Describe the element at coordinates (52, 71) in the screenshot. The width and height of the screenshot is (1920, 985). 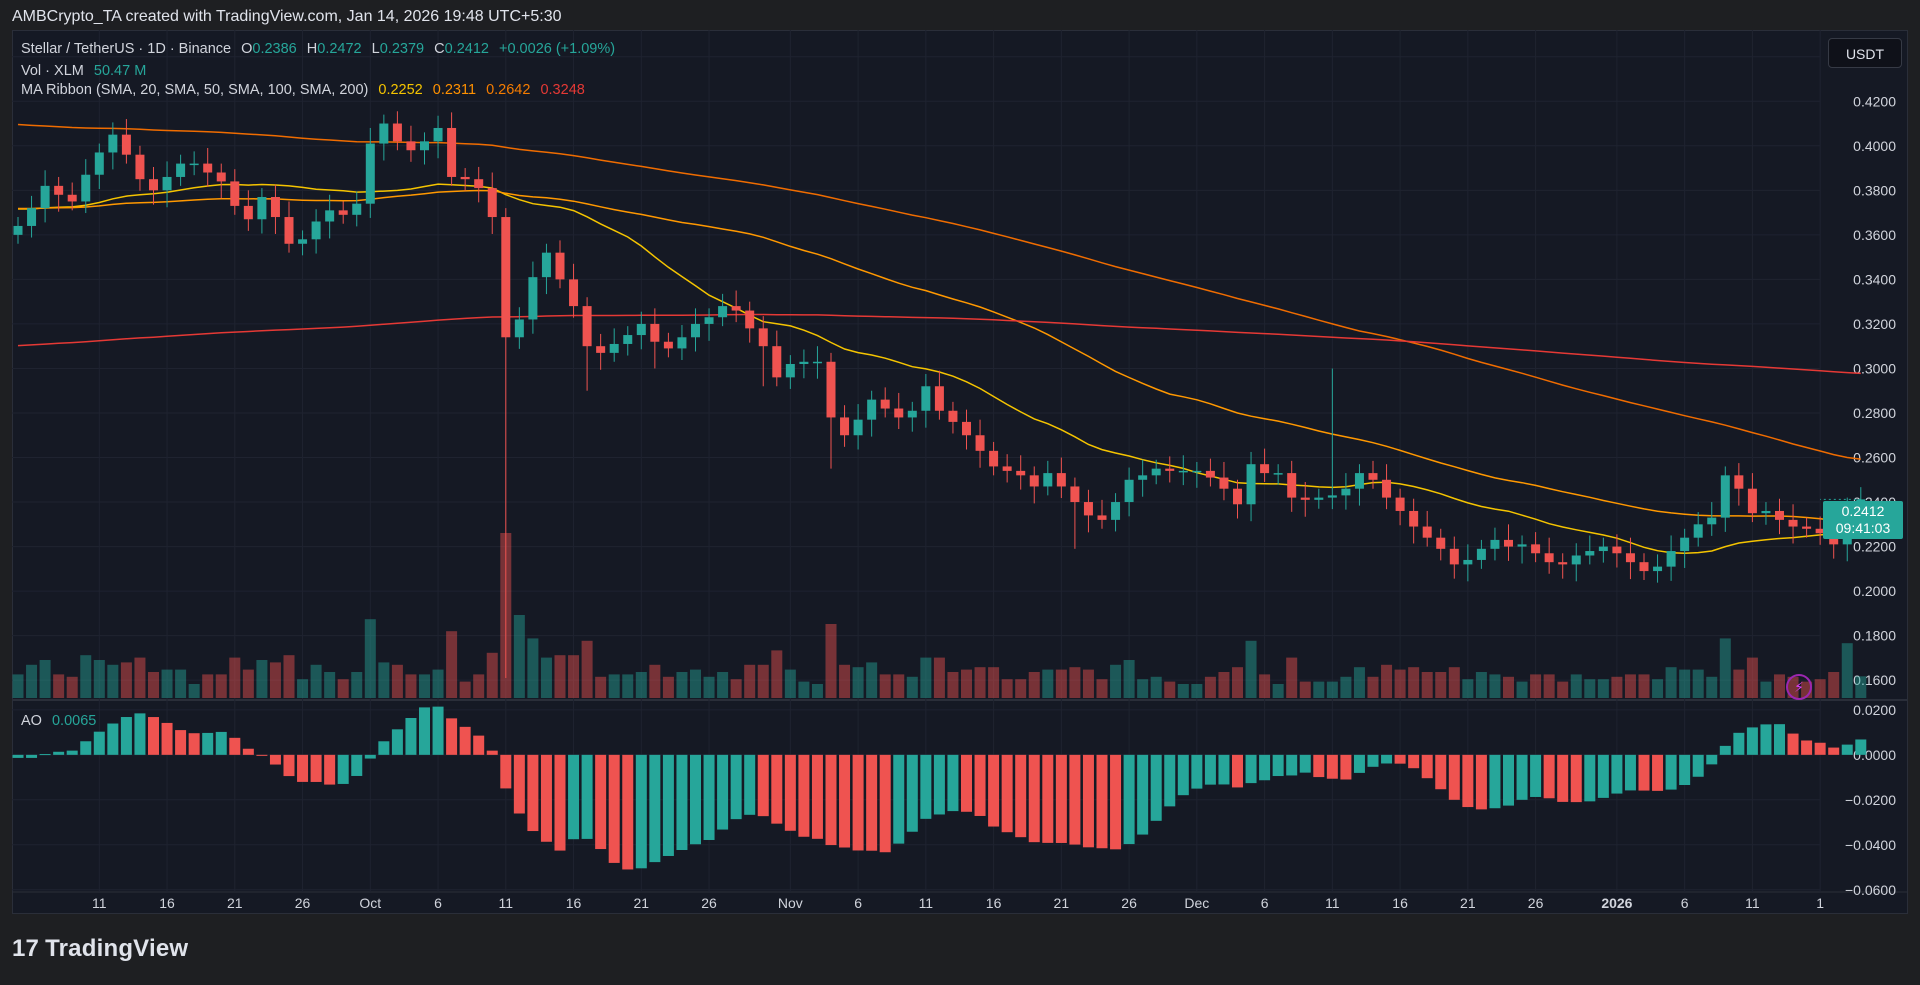
I see `volume-label: Vol · XLM` at that location.